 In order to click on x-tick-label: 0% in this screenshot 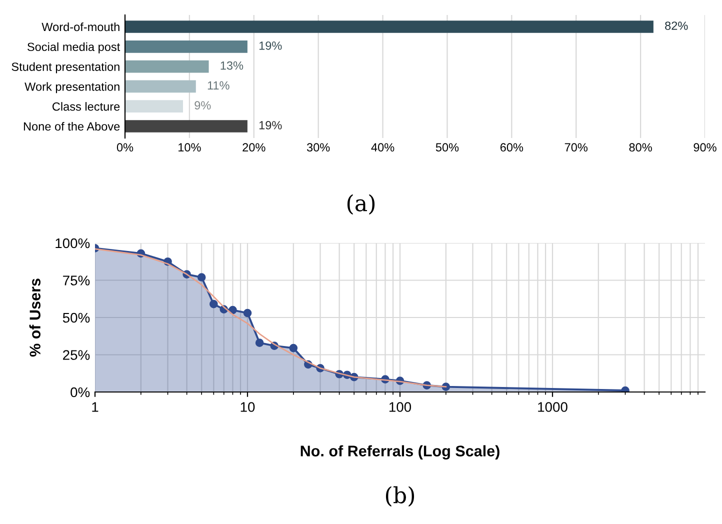, I will do `click(125, 147)`.